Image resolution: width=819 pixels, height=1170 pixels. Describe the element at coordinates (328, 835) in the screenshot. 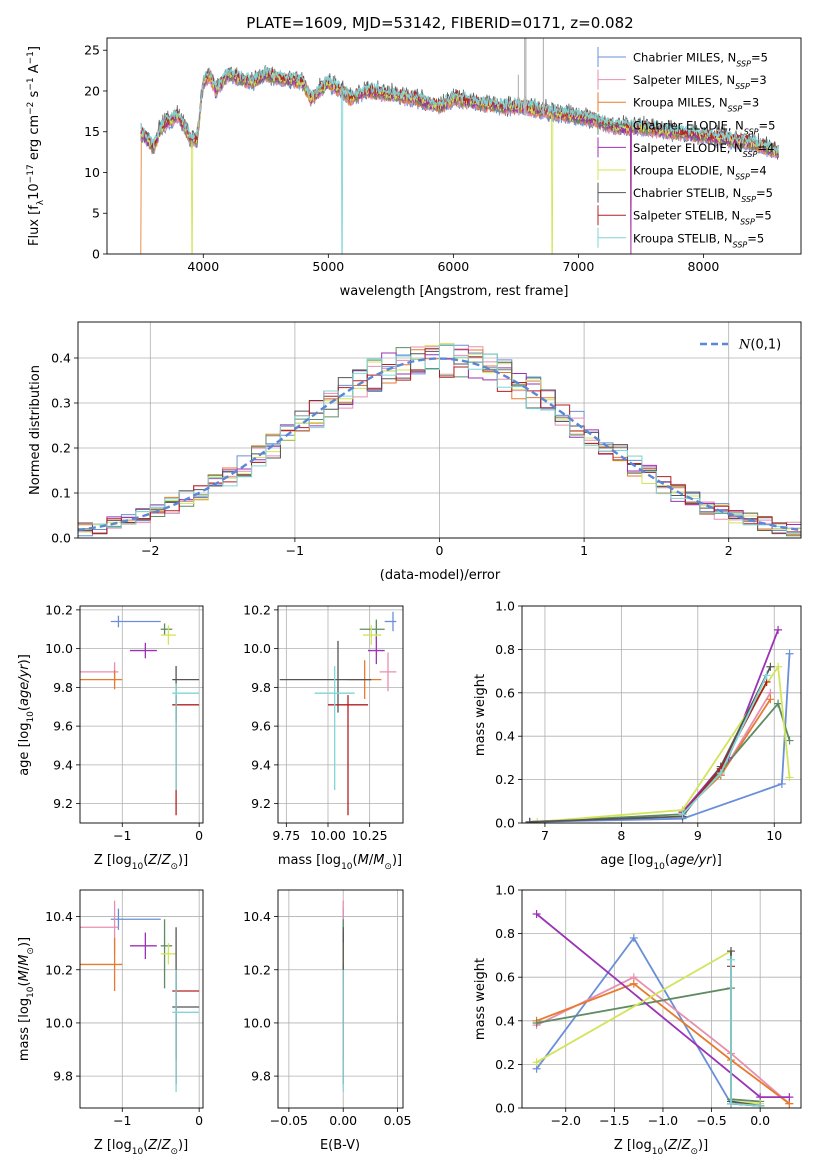

I see `x-tick-label: 10.00` at that location.